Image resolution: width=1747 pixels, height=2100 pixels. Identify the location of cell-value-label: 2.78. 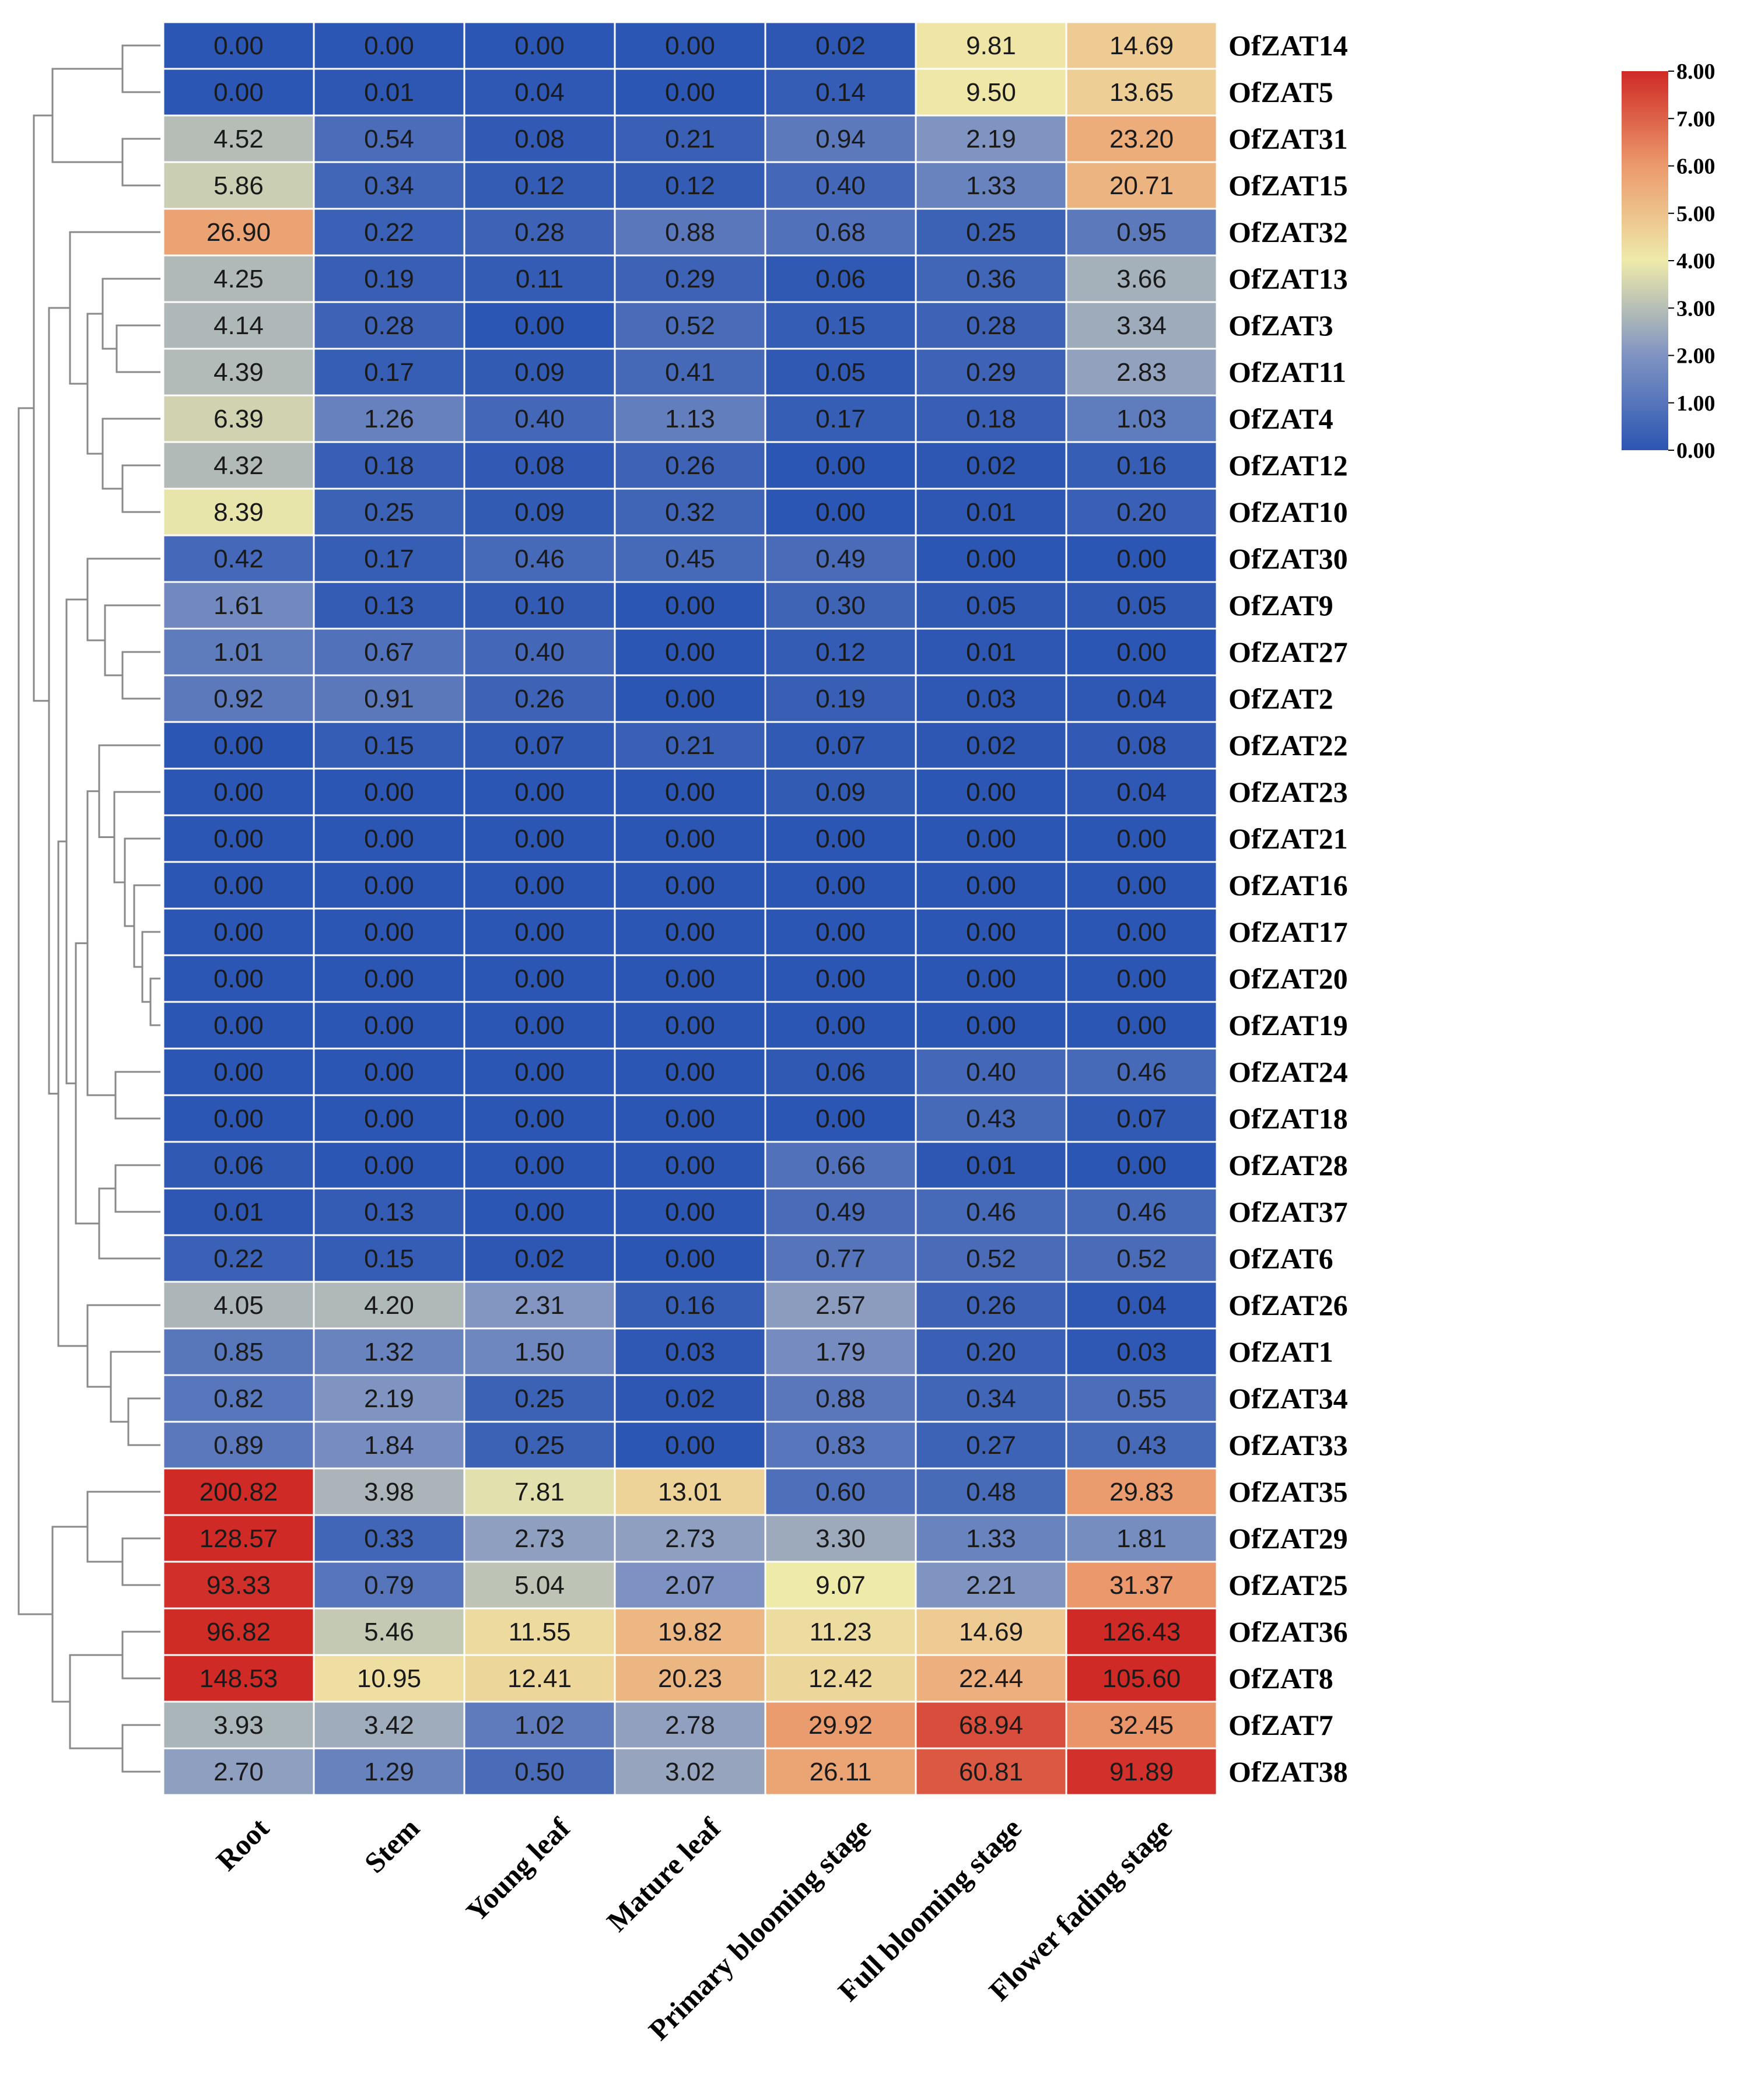
(690, 1725).